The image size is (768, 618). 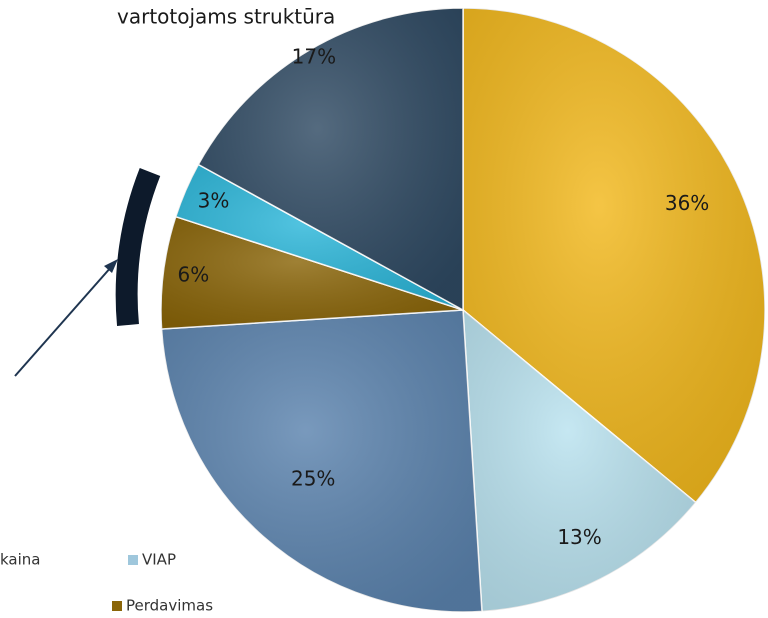 What do you see at coordinates (193, 274) in the screenshot?
I see `data-label: 6%` at bounding box center [193, 274].